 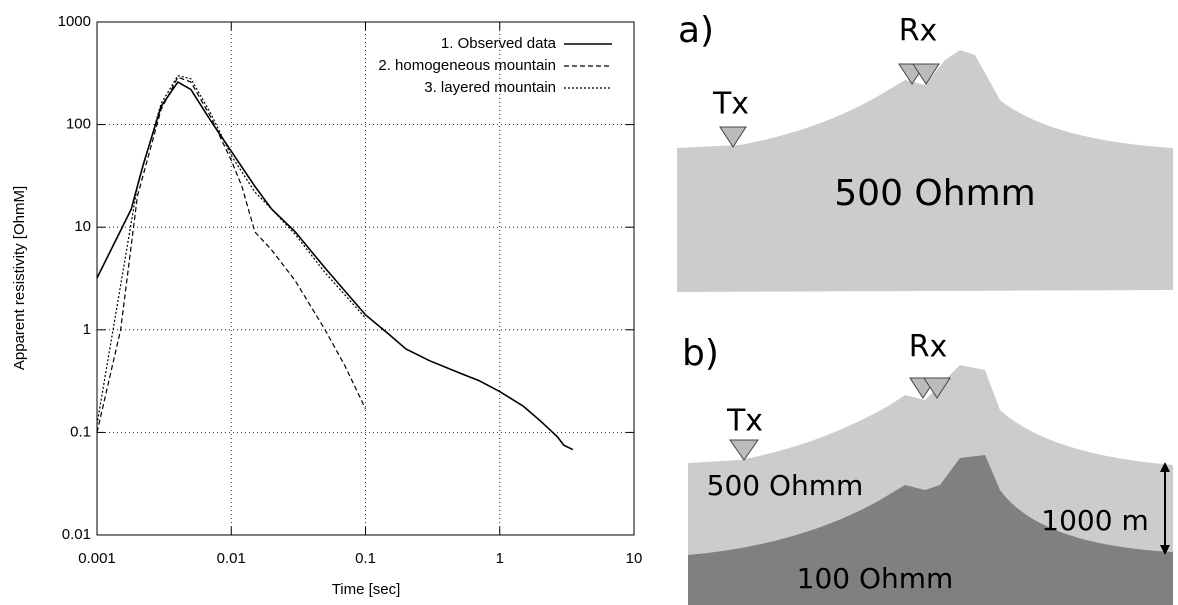 I want to click on legend-label: 2. homogeneous mountain, so click(x=467, y=65).